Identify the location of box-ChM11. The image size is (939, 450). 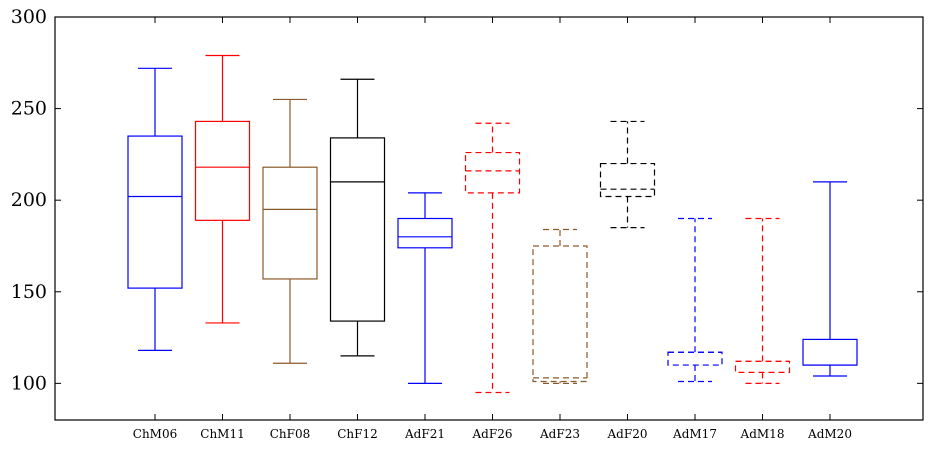
(222, 189).